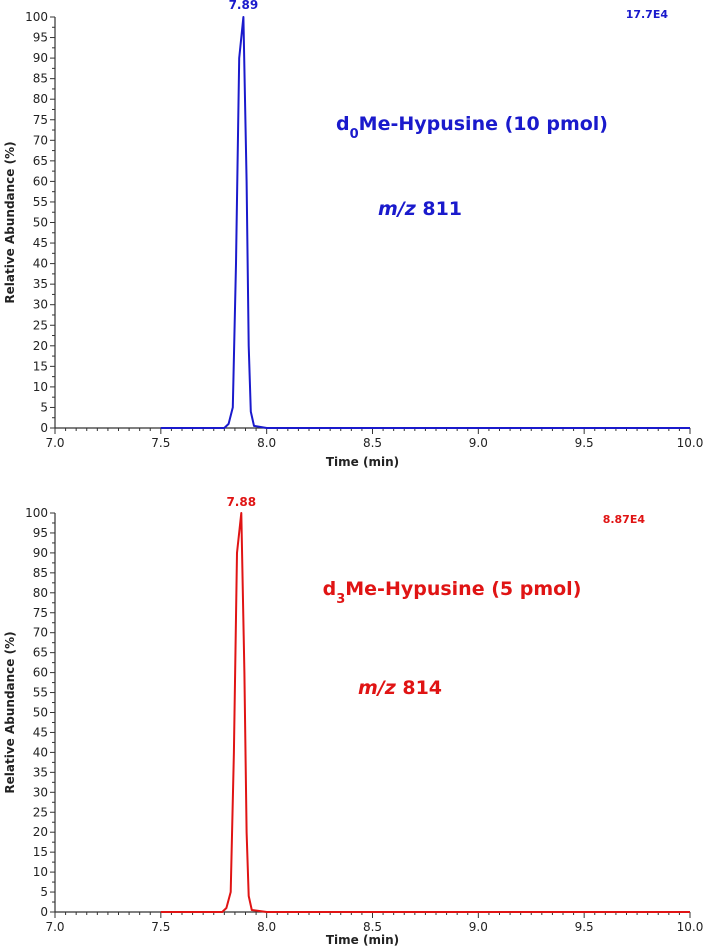 The height and width of the screenshot is (949, 707). I want to click on mz-annotation: m/z 814, so click(400, 688).